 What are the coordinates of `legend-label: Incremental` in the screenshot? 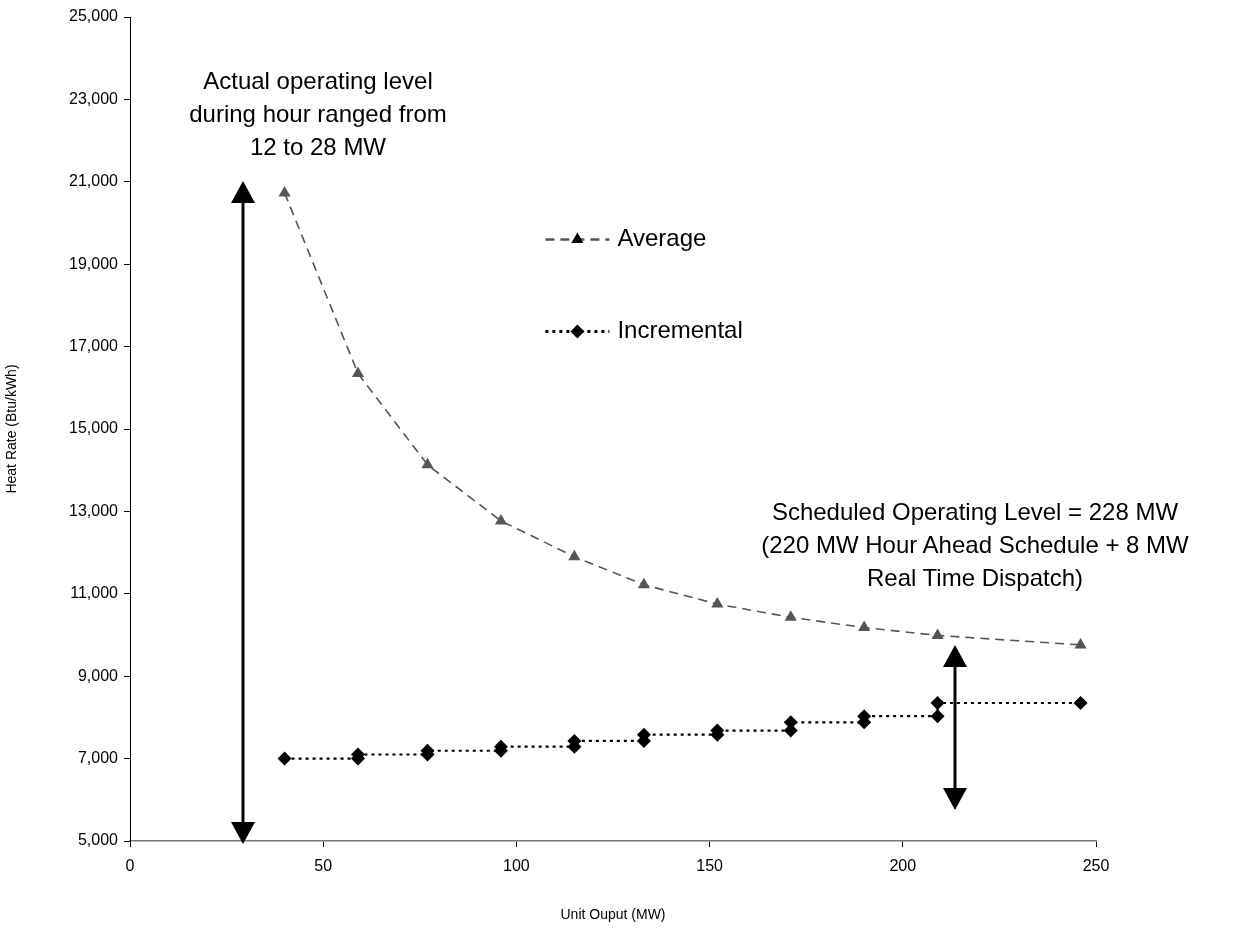 It's located at (680, 330).